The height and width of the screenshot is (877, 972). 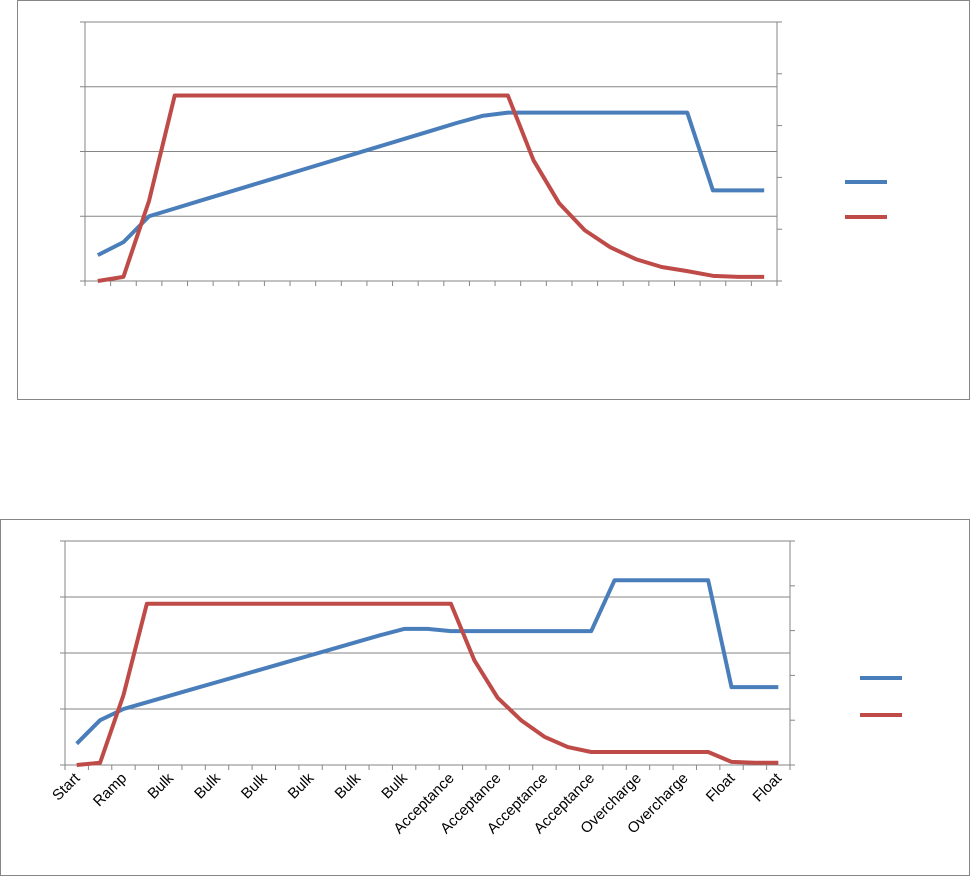 What do you see at coordinates (110, 790) in the screenshot?
I see `x-tick-label: Ramp` at bounding box center [110, 790].